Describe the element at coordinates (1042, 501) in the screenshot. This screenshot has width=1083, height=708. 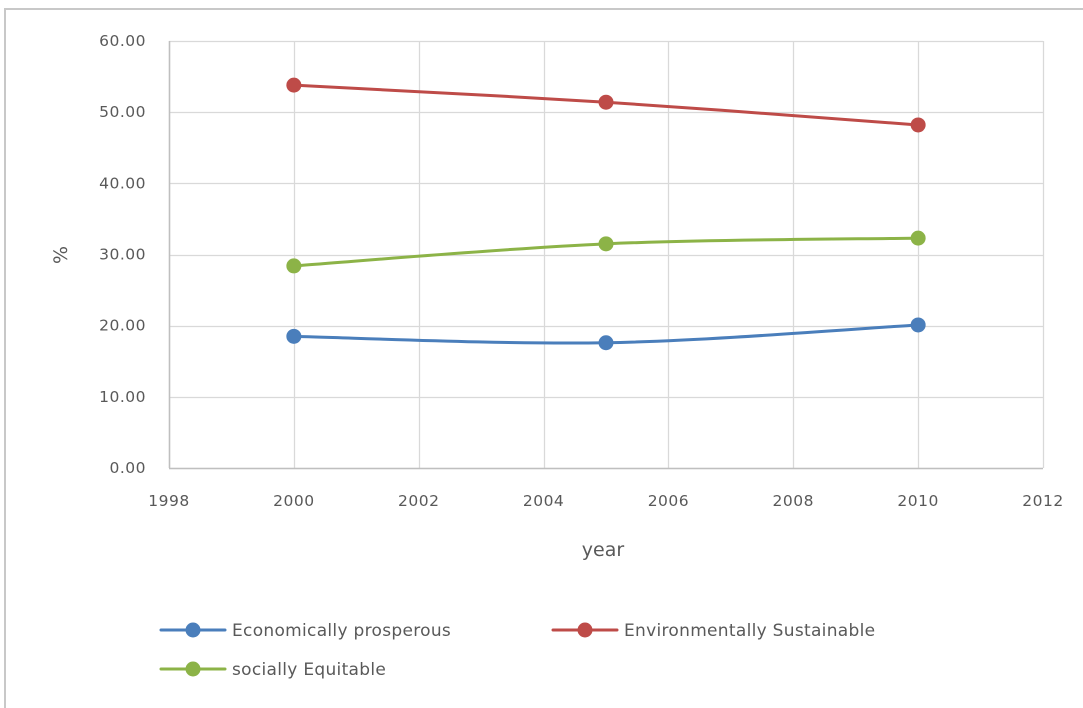
I see `x-tick-label: 2012` at that location.